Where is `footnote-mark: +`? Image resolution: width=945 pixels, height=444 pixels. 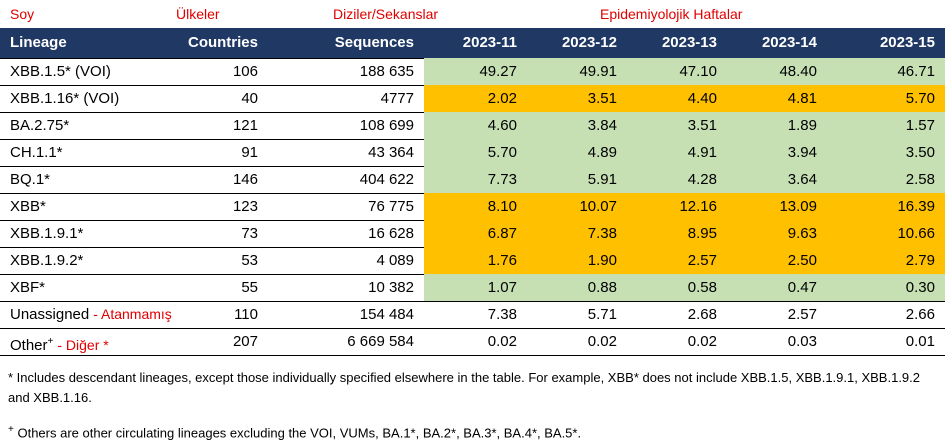
footnote-mark: + is located at coordinates (11, 429).